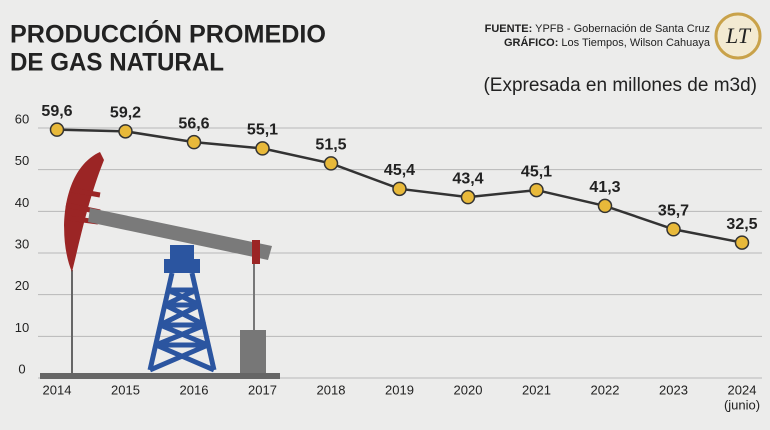 Image resolution: width=770 pixels, height=430 pixels. What do you see at coordinates (193, 123) in the screenshot?
I see `value-label: 56,6` at bounding box center [193, 123].